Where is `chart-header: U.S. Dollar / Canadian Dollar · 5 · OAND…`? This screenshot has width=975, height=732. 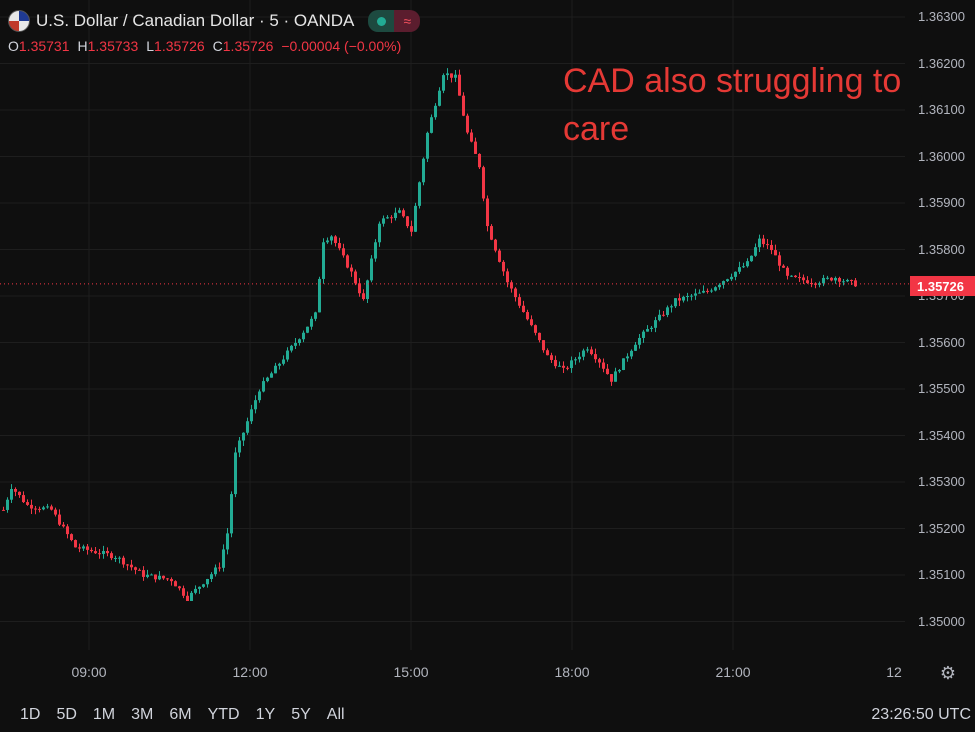
chart-header: U.S. Dollar / Canadian Dollar · 5 · OAND… is located at coordinates (214, 21).